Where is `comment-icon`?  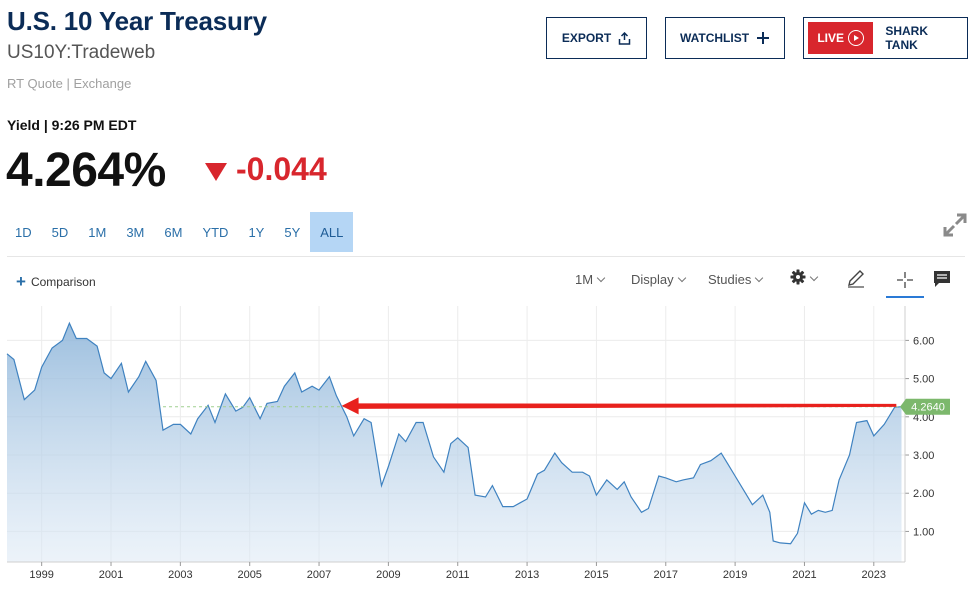
comment-icon is located at coordinates (942, 280).